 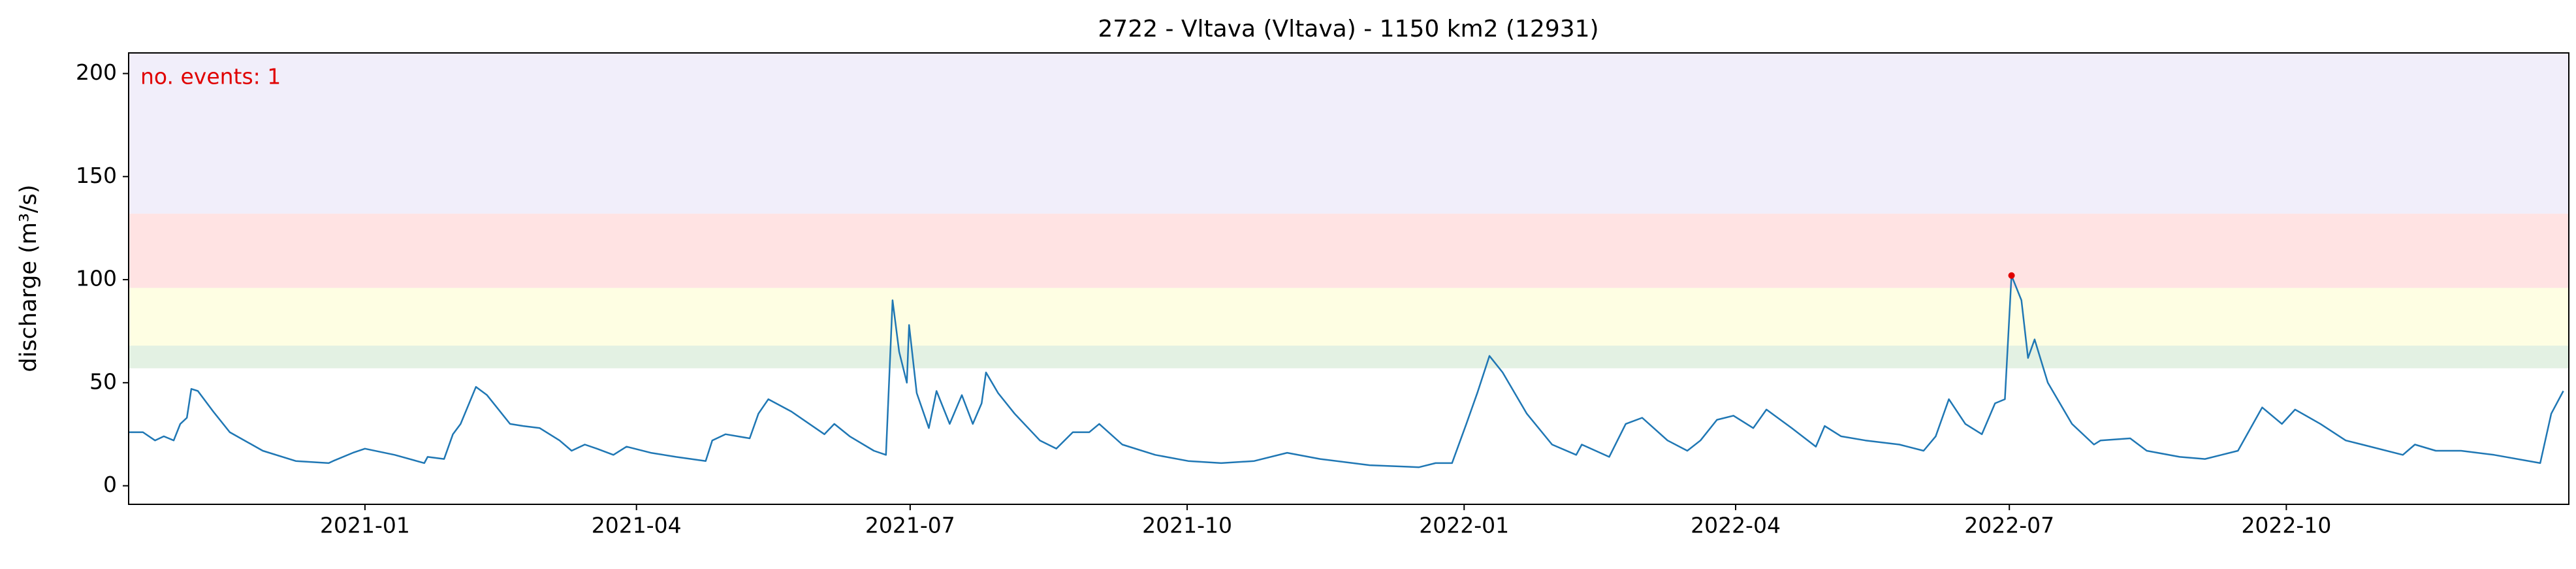 What do you see at coordinates (637, 525) in the screenshot?
I see `x-tick-label: 2021-04` at bounding box center [637, 525].